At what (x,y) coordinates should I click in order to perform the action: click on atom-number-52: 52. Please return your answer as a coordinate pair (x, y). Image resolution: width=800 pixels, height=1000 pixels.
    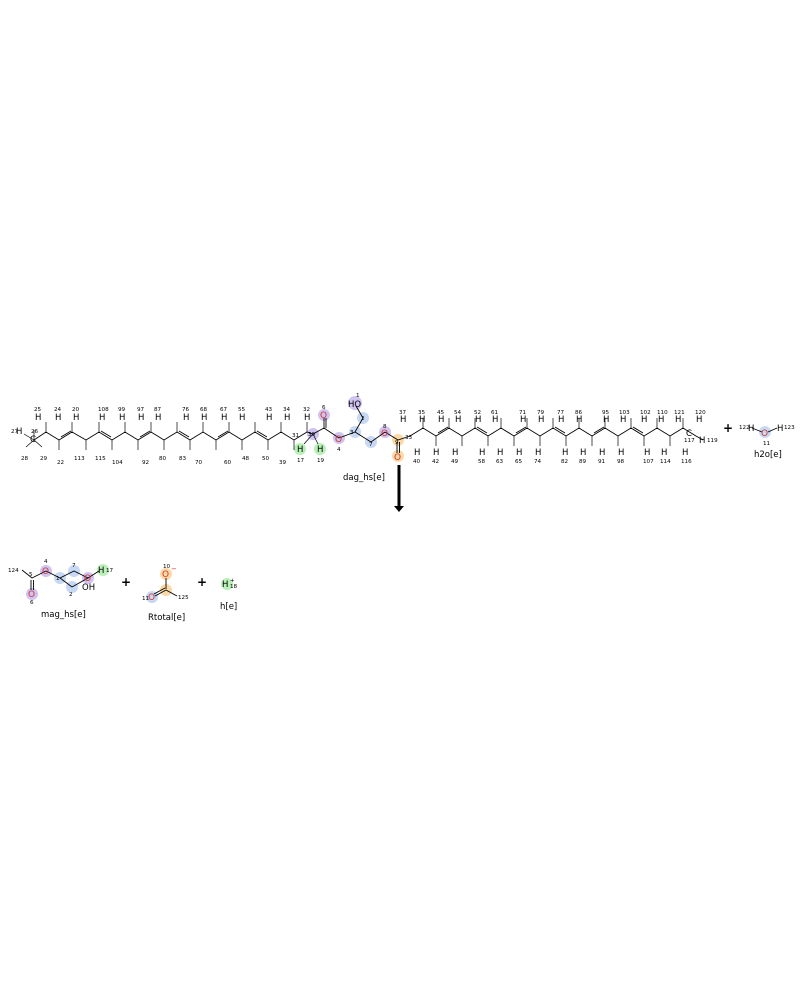
    Looking at the image, I should click on (477, 413).